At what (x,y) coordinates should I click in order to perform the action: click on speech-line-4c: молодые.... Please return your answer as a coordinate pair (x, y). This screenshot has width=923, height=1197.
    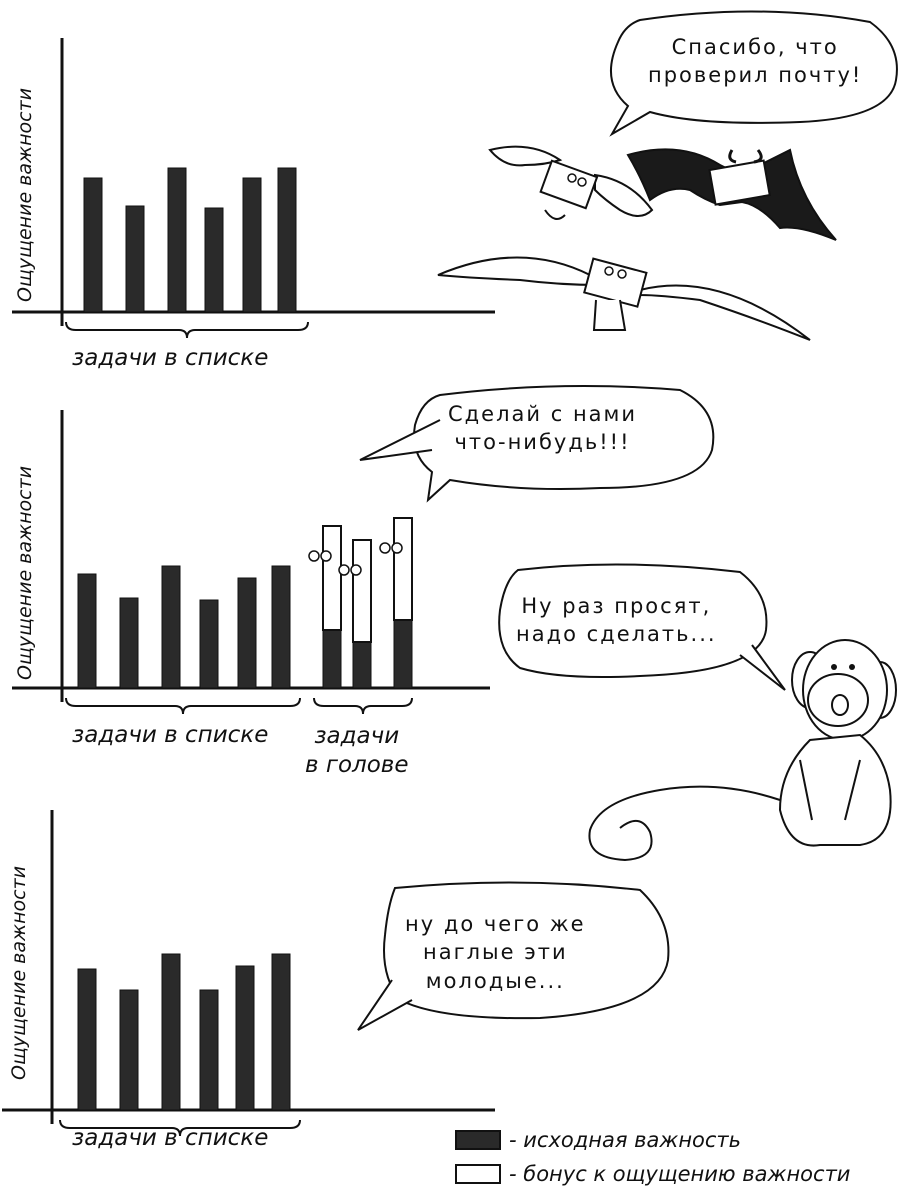
    Looking at the image, I should click on (495, 980).